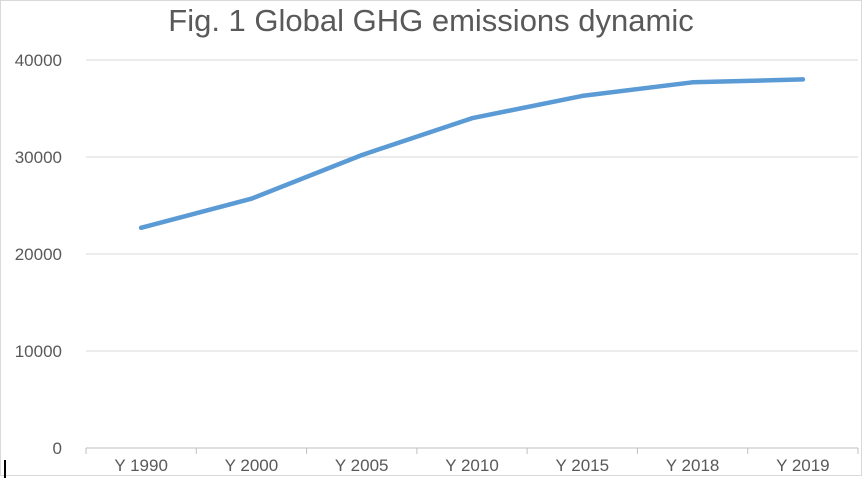  Describe the element at coordinates (57, 448) in the screenshot. I see `y-tick-label: 0` at that location.